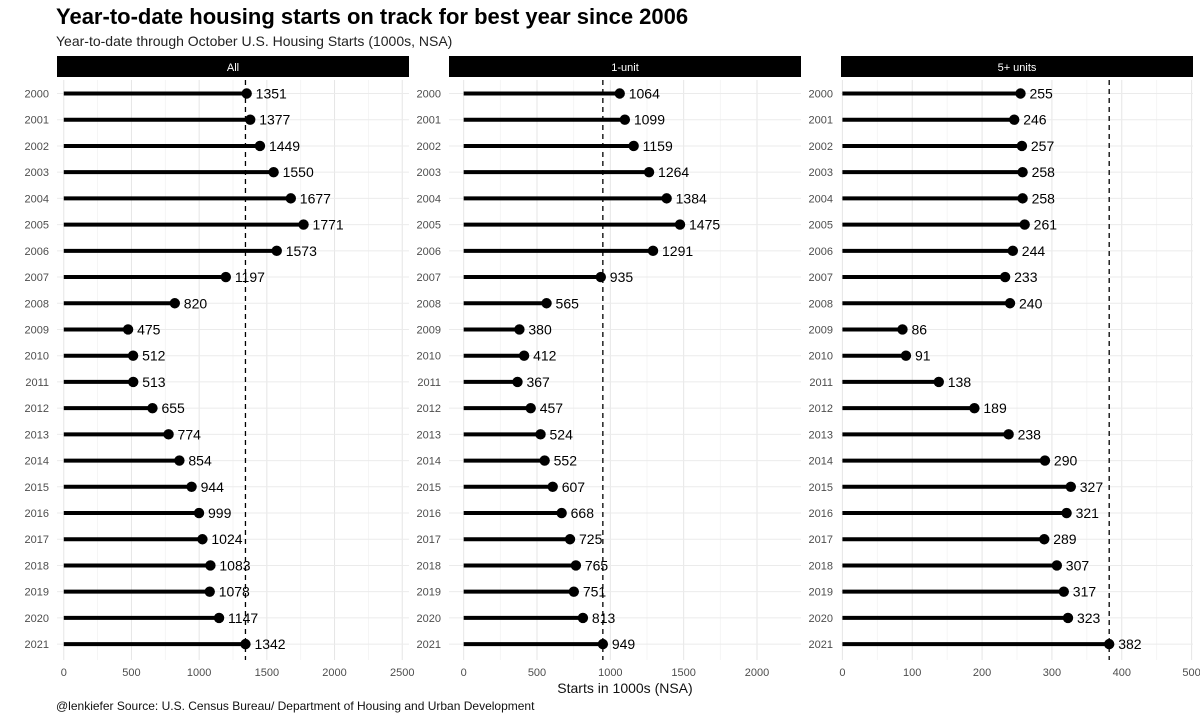  I want to click on y-tick-label: 2000, so click(821, 95).